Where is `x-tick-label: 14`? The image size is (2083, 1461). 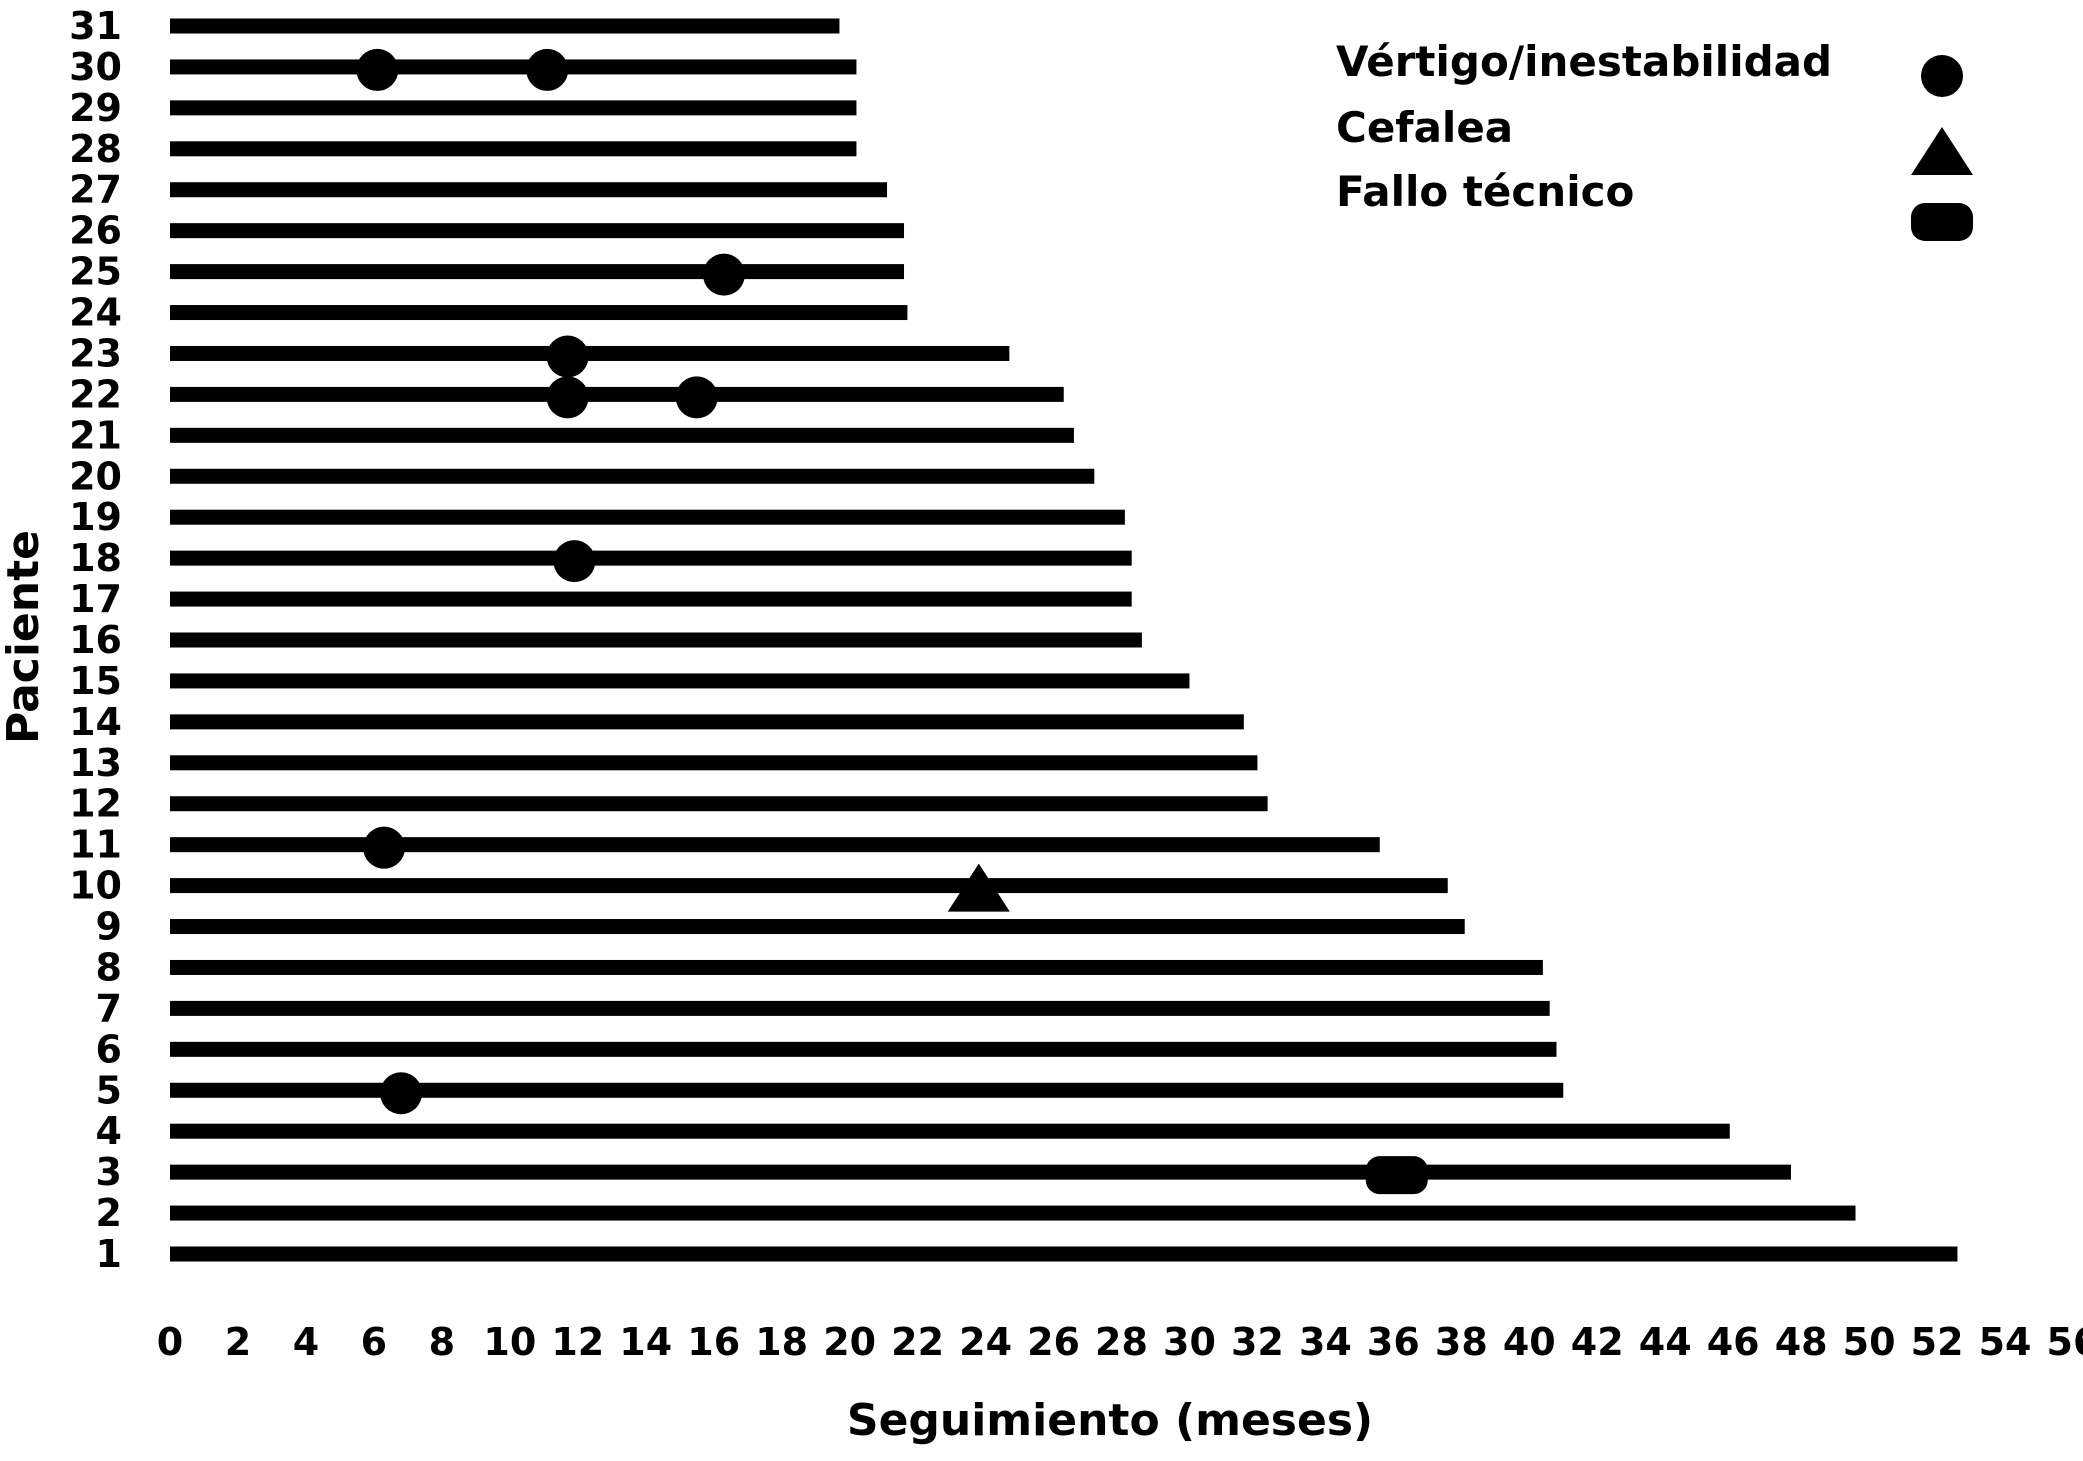 x-tick-label: 14 is located at coordinates (645, 1342).